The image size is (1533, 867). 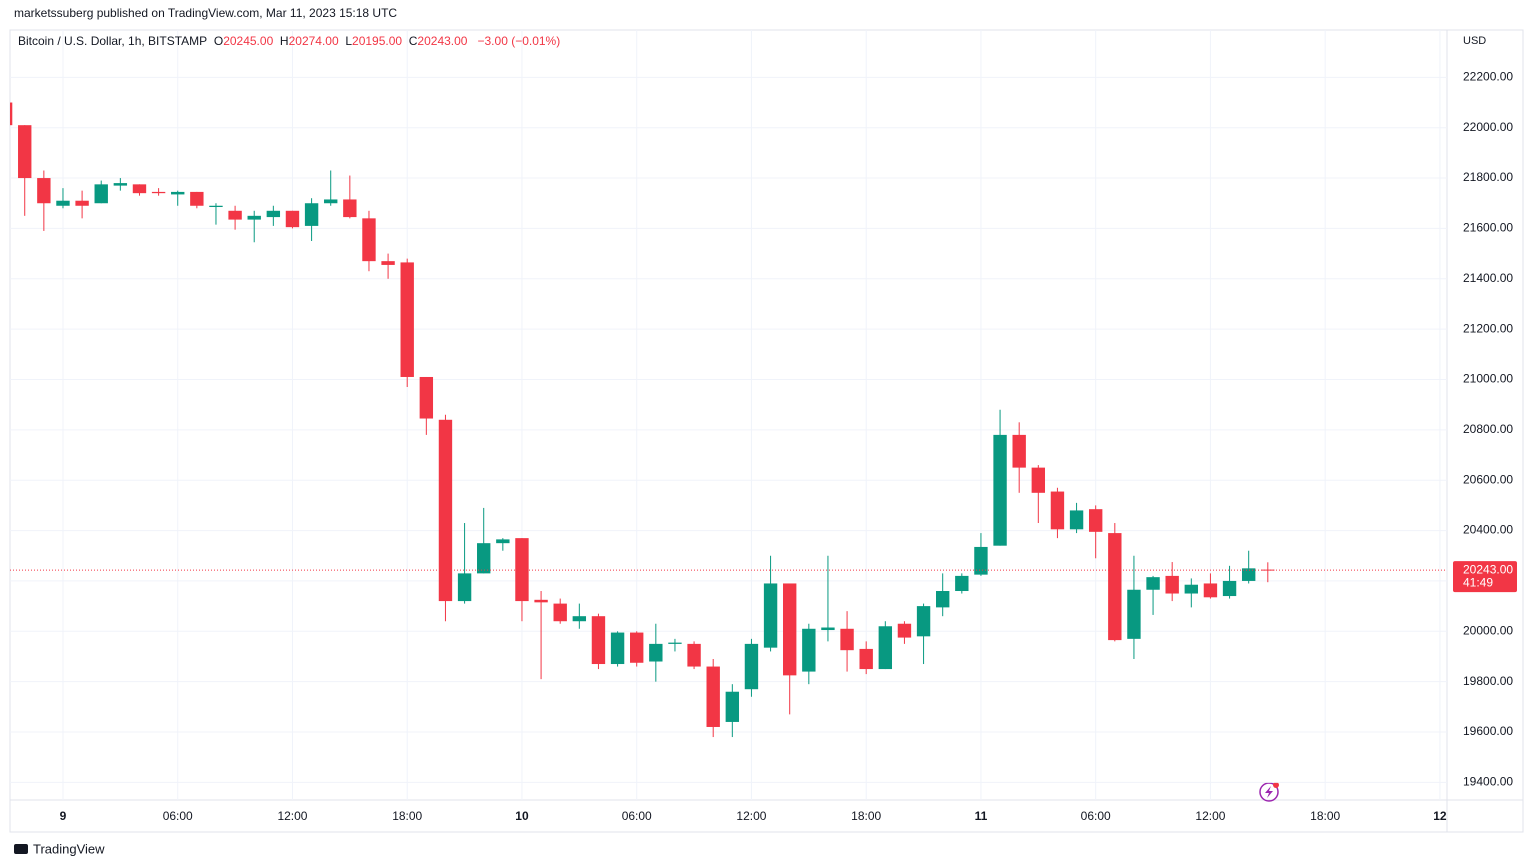 What do you see at coordinates (1478, 582) in the screenshot?
I see `countdown: 41:49` at bounding box center [1478, 582].